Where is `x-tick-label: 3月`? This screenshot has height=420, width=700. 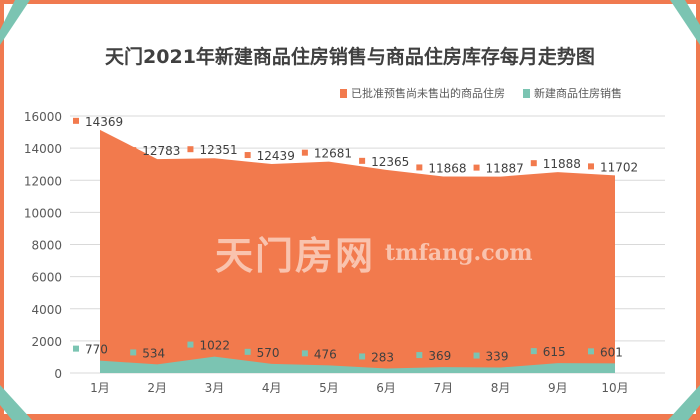
x-tick-label: 3月 is located at coordinates (215, 388).